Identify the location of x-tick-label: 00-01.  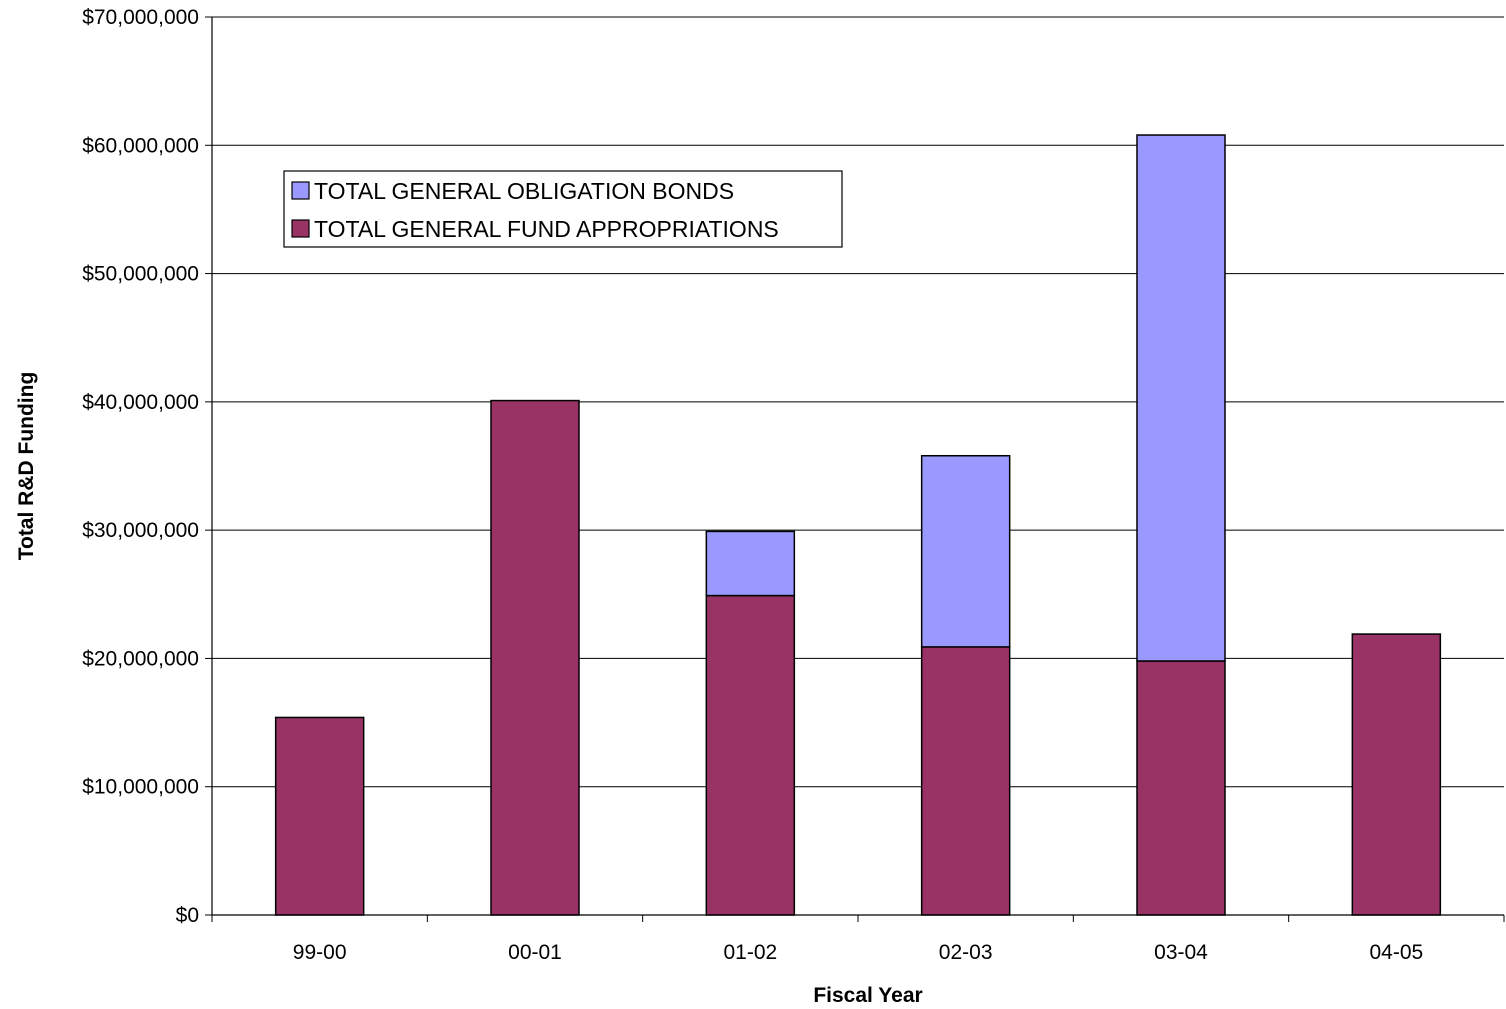
(535, 952).